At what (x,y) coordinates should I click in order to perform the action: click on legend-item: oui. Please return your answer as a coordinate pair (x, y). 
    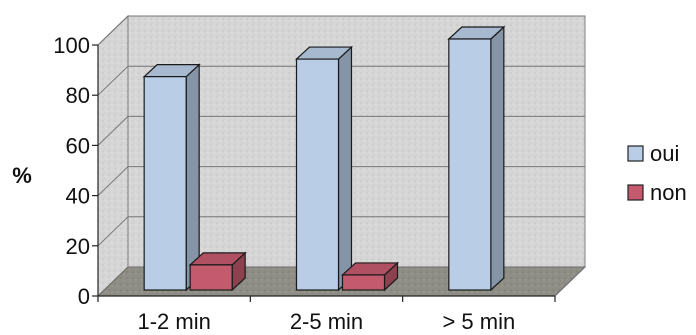
    Looking at the image, I should click on (653, 153).